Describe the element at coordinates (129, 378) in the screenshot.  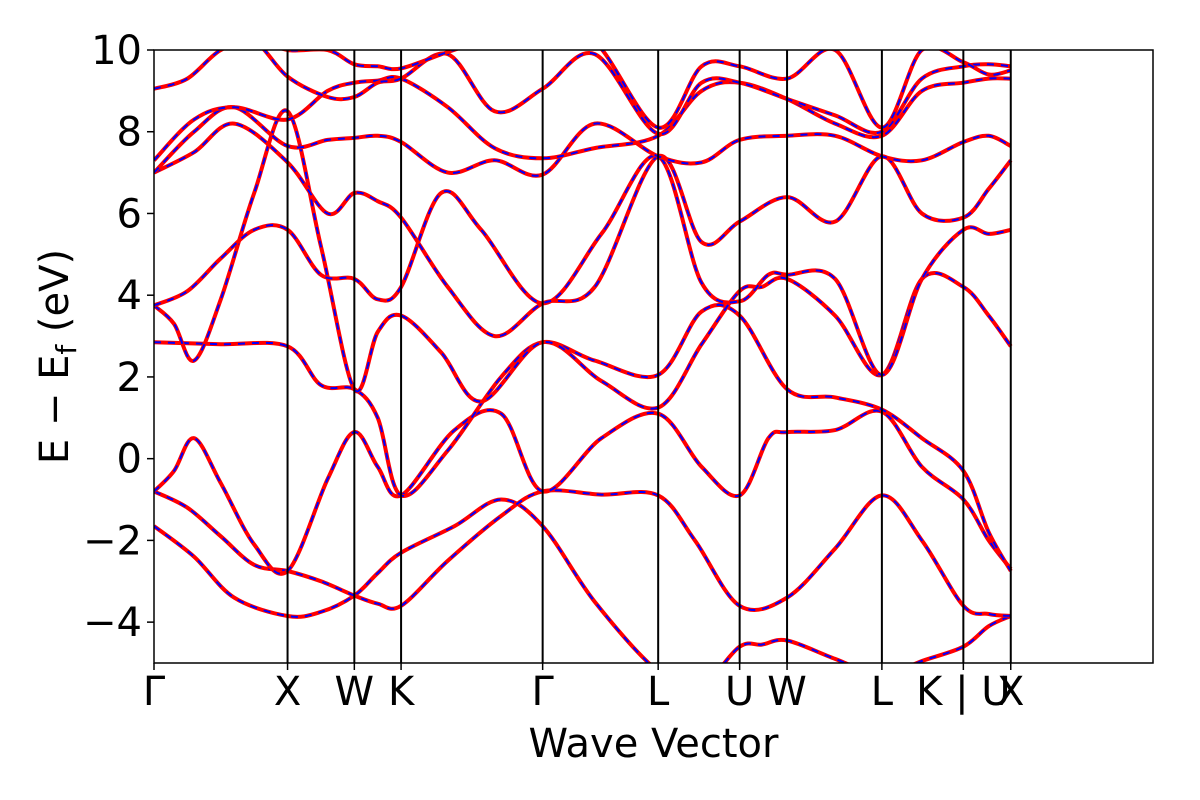
I see `y-tick-label-4: 2` at that location.